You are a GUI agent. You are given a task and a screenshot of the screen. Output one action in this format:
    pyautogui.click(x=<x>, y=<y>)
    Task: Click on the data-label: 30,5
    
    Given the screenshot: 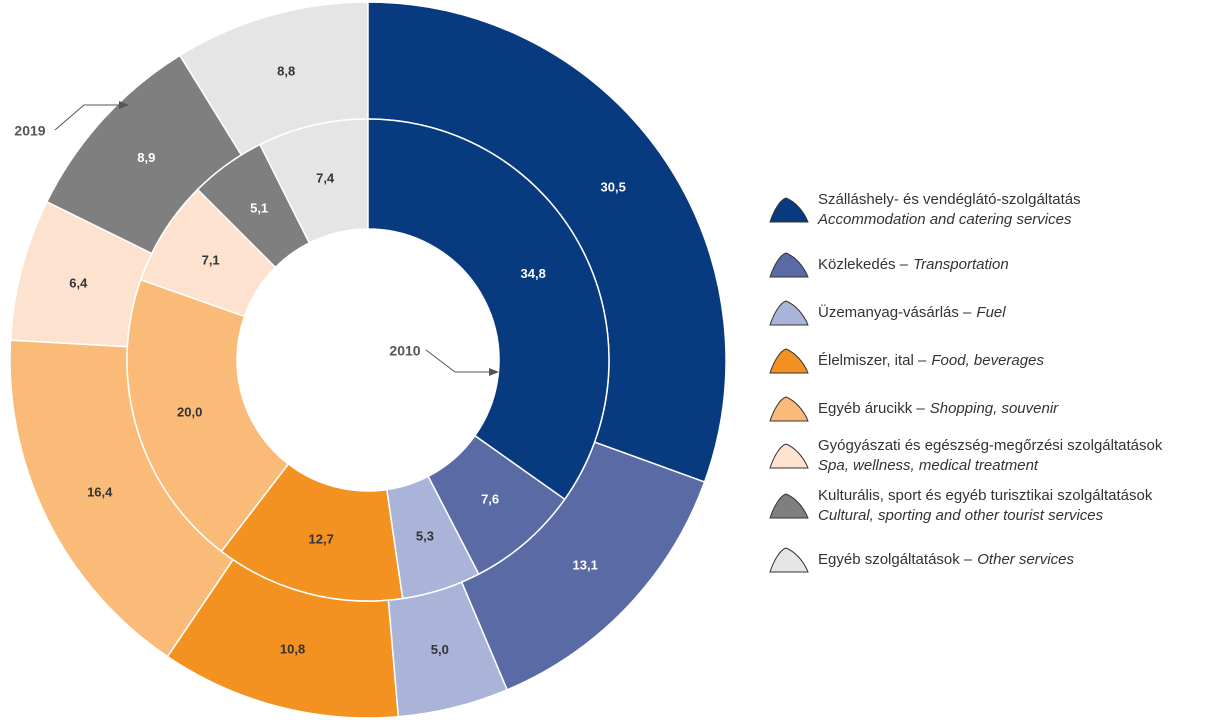 What is the action you would take?
    pyautogui.click(x=613, y=186)
    